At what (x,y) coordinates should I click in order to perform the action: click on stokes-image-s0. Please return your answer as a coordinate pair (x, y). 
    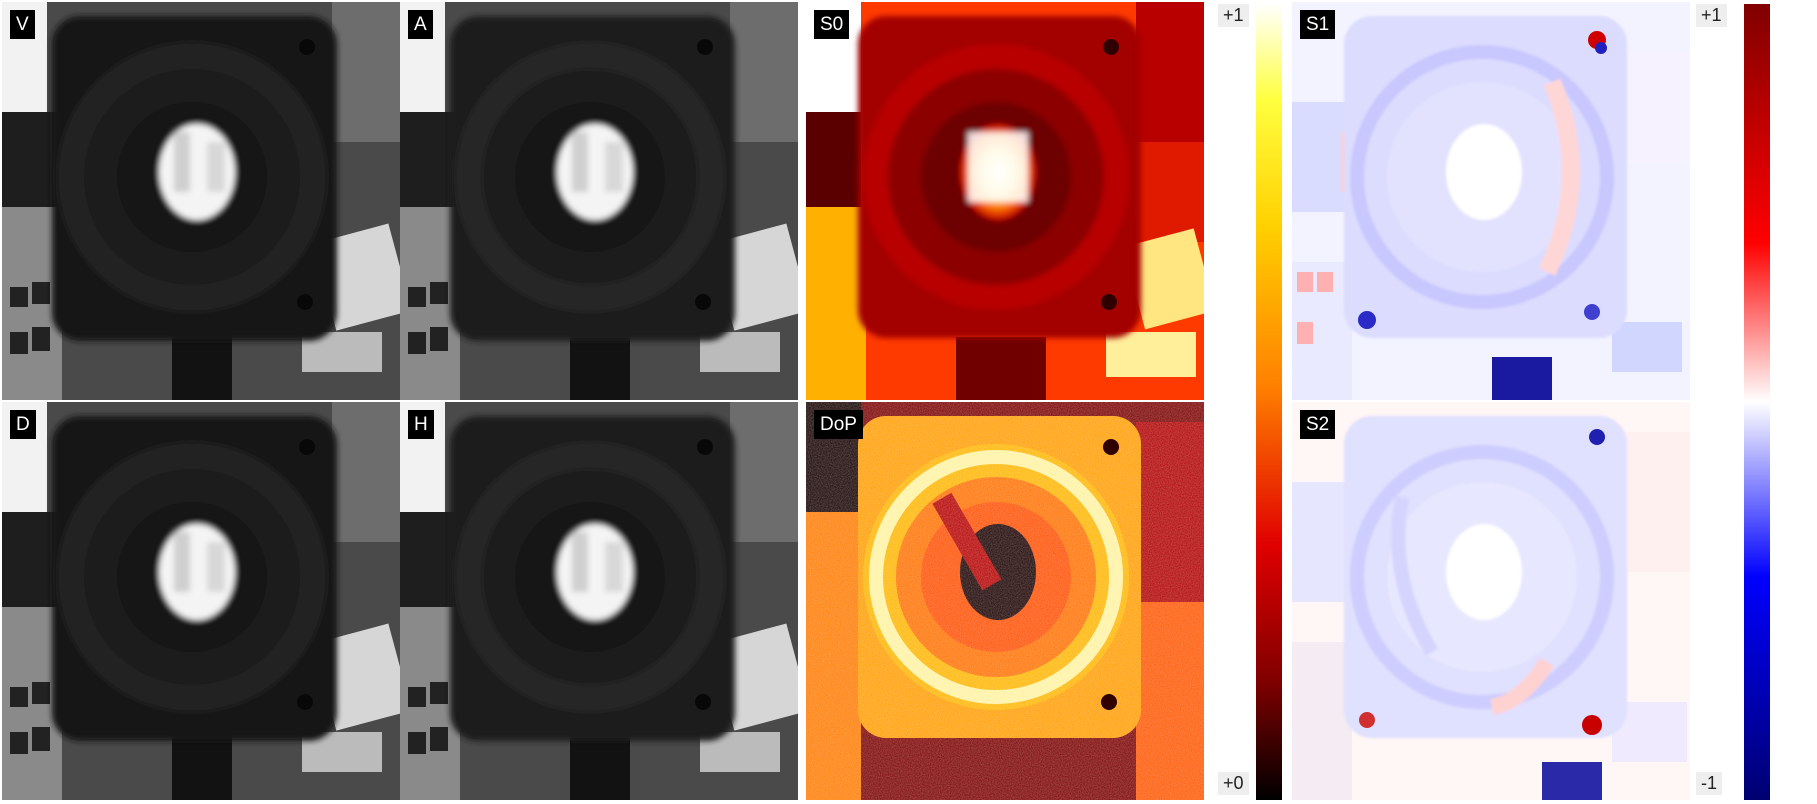
    Looking at the image, I should click on (1005, 201).